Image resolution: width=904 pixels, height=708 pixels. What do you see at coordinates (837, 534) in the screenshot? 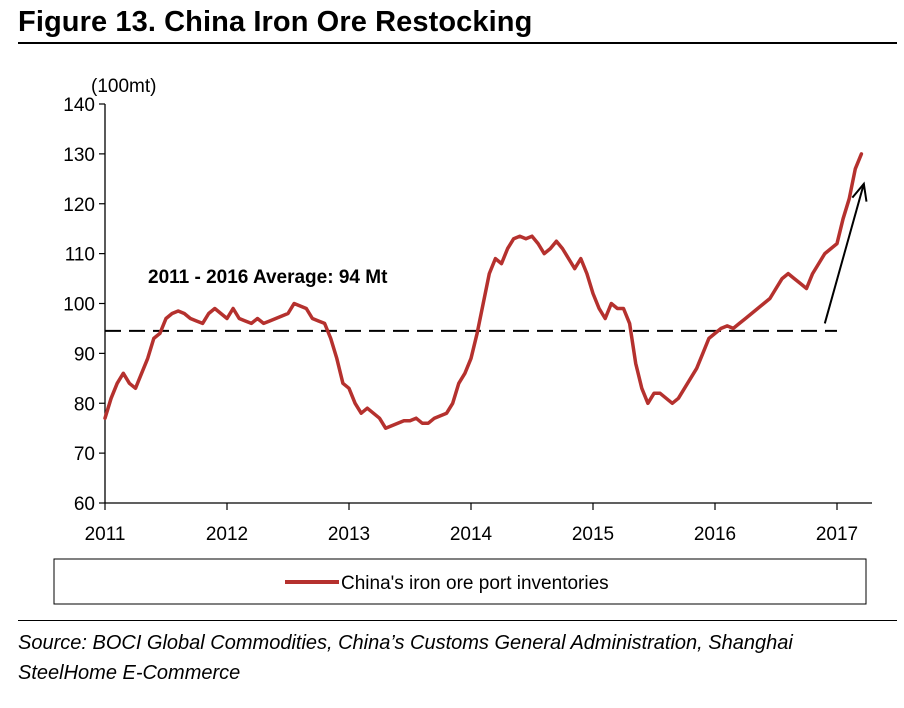
I see `x-tick-label: 2017` at bounding box center [837, 534].